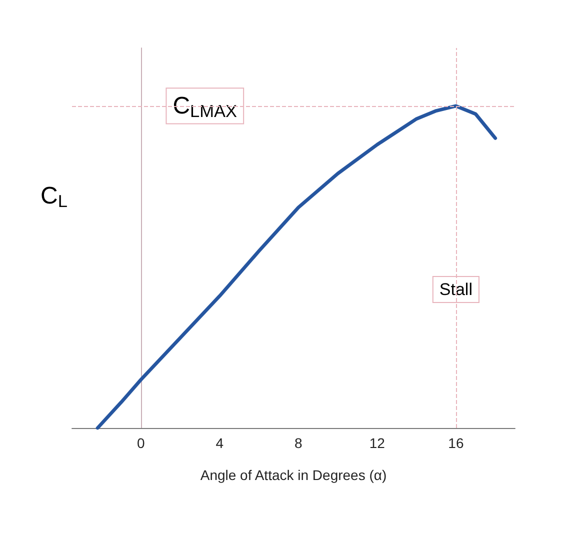  What do you see at coordinates (377, 443) in the screenshot?
I see `x-tick-label: 12` at bounding box center [377, 443].